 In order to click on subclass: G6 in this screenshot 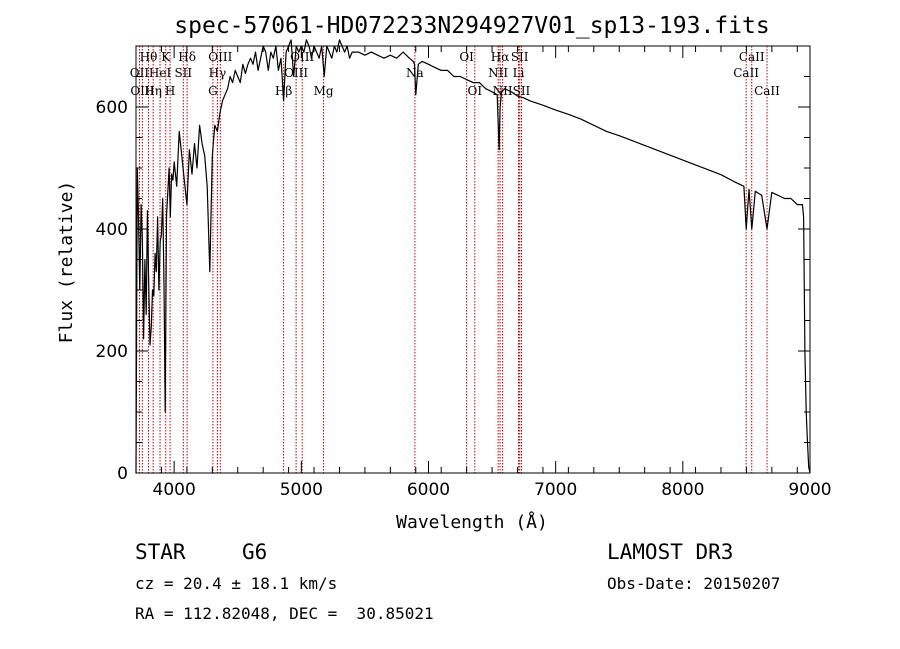, I will do `click(255, 552)`.